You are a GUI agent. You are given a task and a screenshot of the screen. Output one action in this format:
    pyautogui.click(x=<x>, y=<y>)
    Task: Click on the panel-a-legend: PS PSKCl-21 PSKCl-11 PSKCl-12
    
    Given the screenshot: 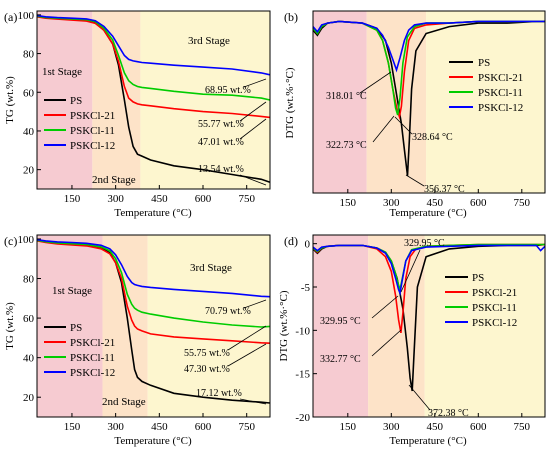 What is the action you would take?
    pyautogui.click(x=79, y=123)
    